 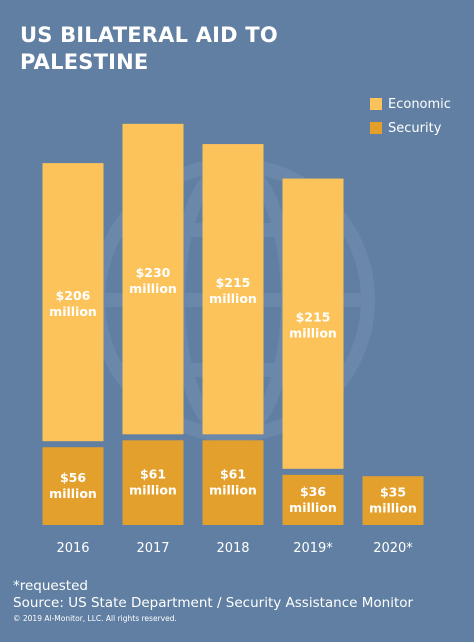 I want to click on data-label-economic-2016: $206 million, so click(x=73, y=303).